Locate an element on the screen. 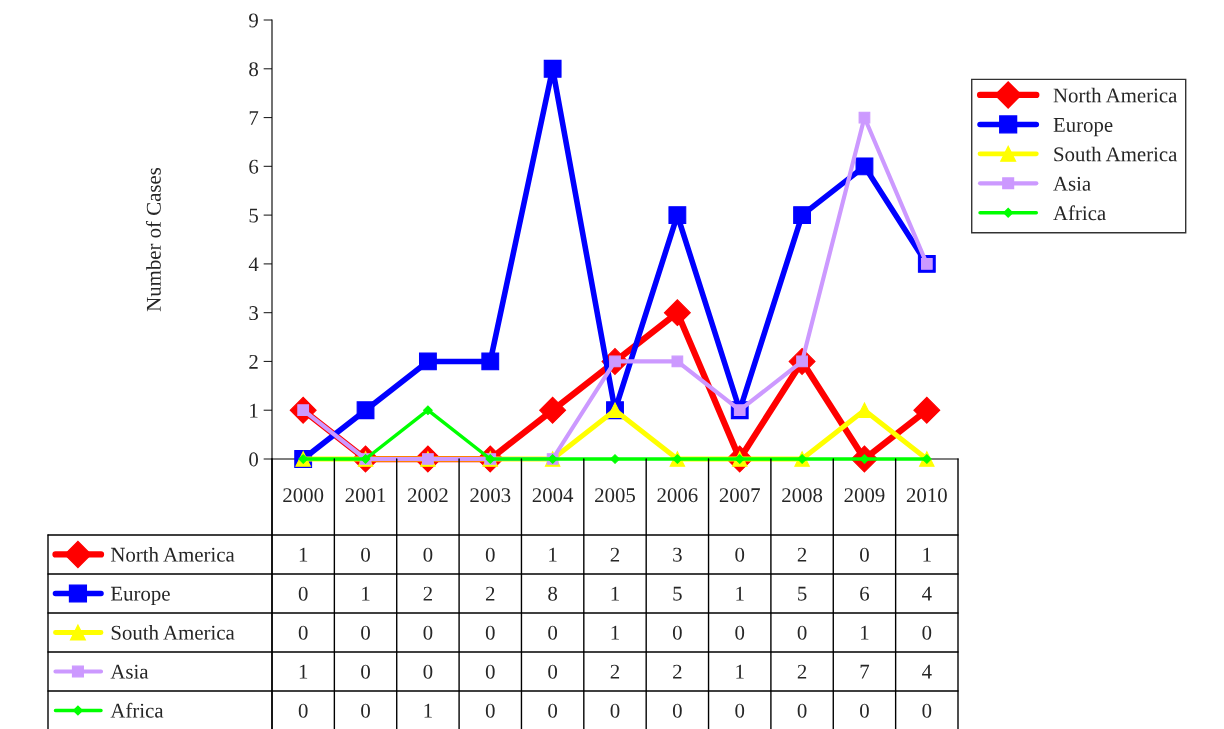 This screenshot has height=729, width=1224. x-tick-label: 2008 is located at coordinates (802, 495).